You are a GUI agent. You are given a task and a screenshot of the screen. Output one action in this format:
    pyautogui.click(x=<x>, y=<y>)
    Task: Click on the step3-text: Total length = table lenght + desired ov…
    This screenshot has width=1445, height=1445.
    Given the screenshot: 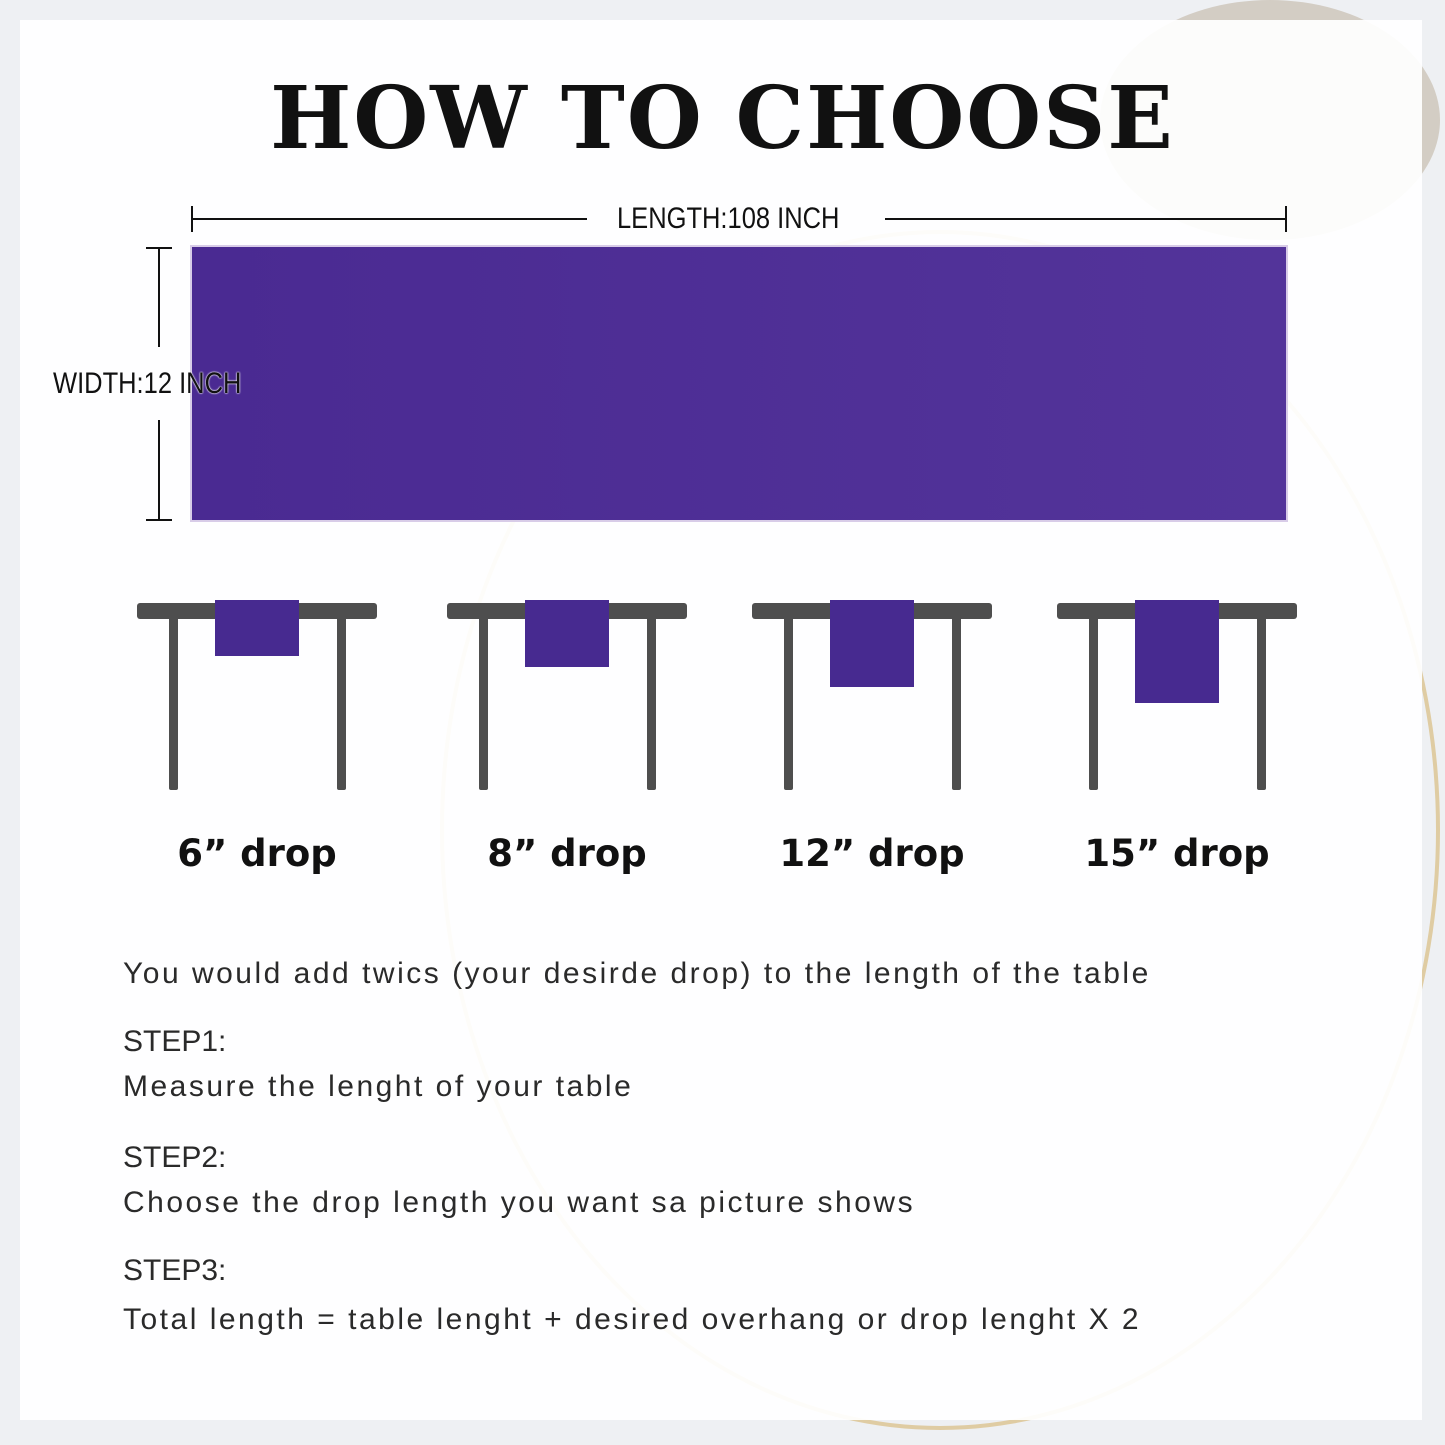 What is the action you would take?
    pyautogui.click(x=632, y=1319)
    